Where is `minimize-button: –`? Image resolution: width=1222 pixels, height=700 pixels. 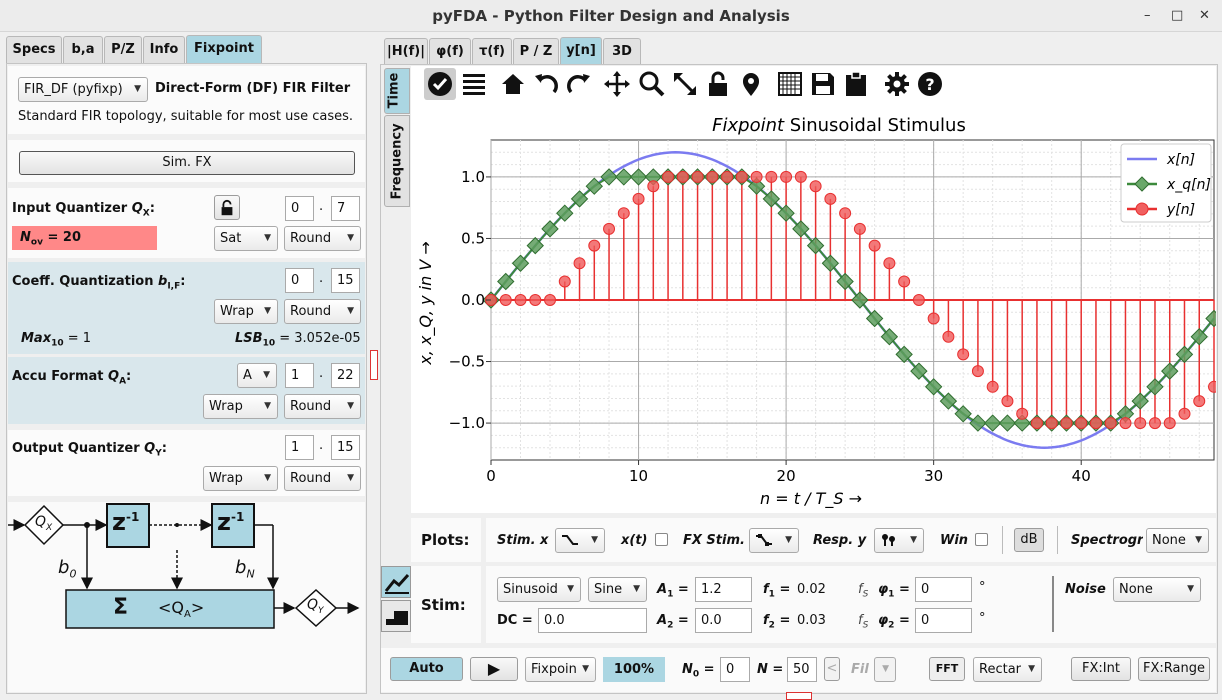 minimize-button: – is located at coordinates (1147, 15).